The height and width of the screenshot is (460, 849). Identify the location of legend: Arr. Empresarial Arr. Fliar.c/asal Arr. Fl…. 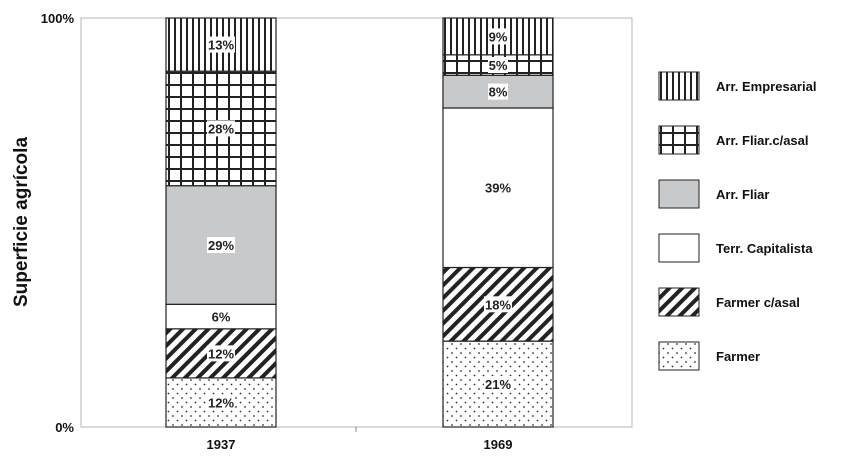
(737, 221).